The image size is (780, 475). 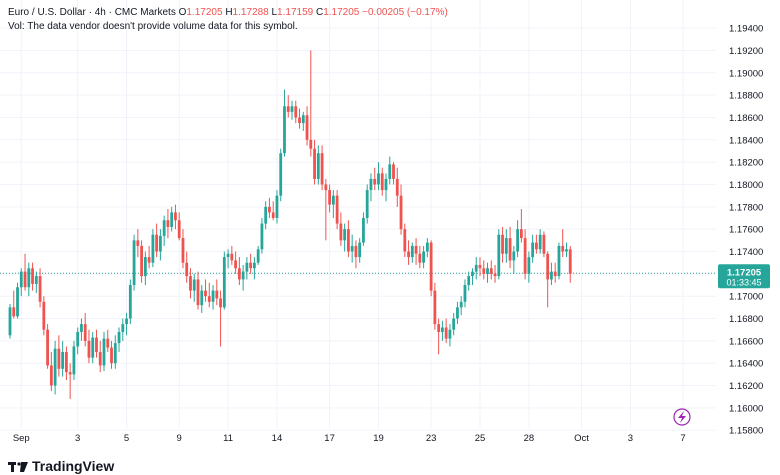 What do you see at coordinates (295, 12) in the screenshot?
I see `low-value: 1.17159` at bounding box center [295, 12].